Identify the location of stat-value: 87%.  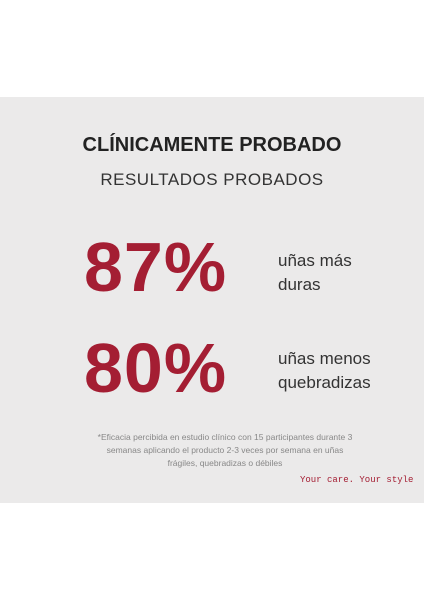
(156, 267).